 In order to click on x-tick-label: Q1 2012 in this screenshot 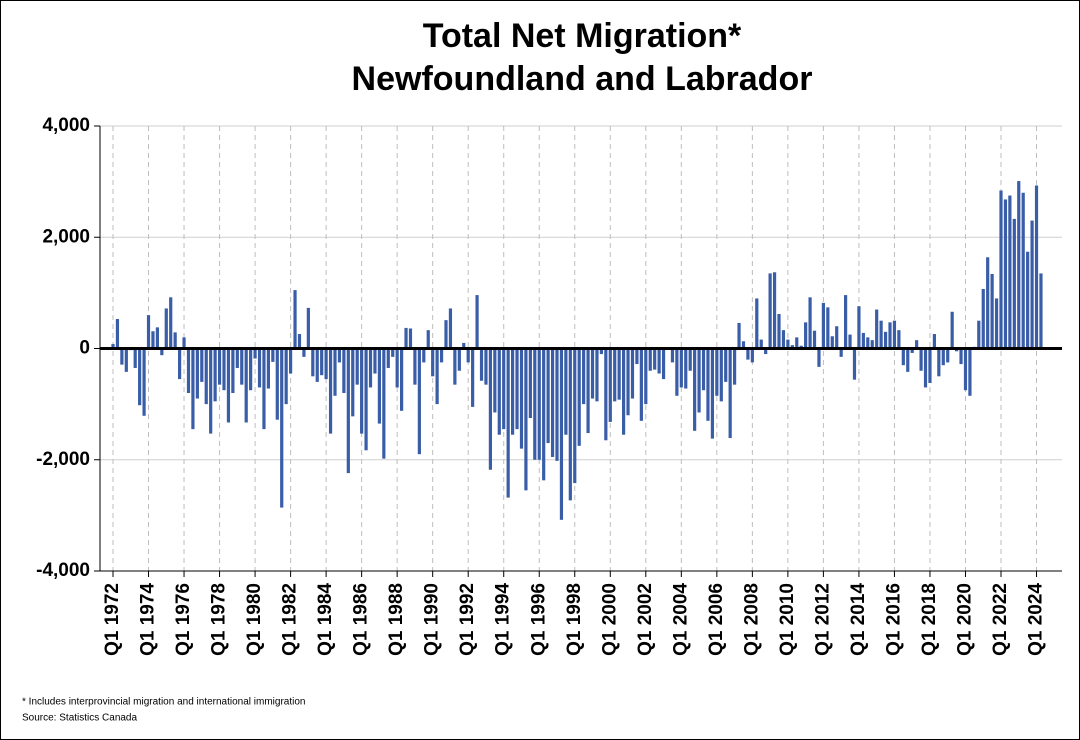, I will do `click(822, 619)`.